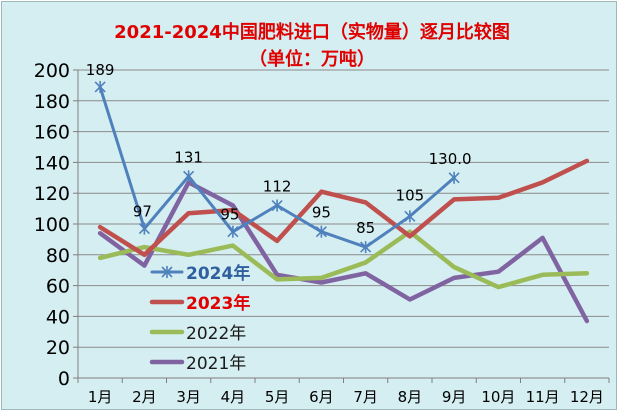  What do you see at coordinates (277, 187) in the screenshot?
I see `data-label: 112` at bounding box center [277, 187].